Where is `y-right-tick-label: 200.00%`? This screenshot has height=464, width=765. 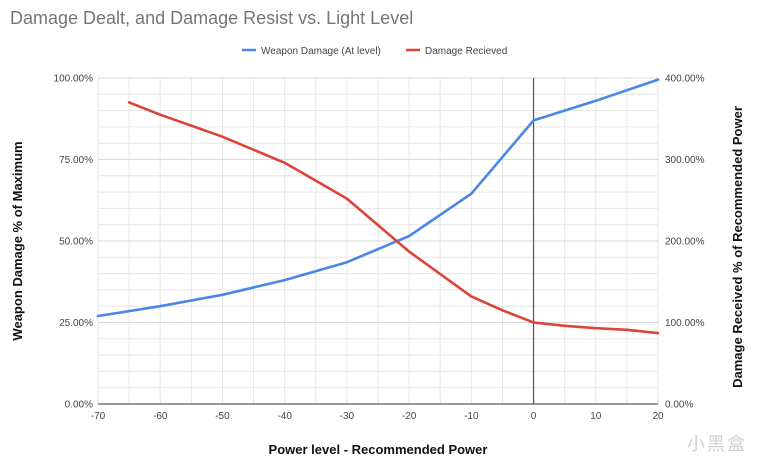 y-right-tick-label: 200.00% is located at coordinates (685, 242).